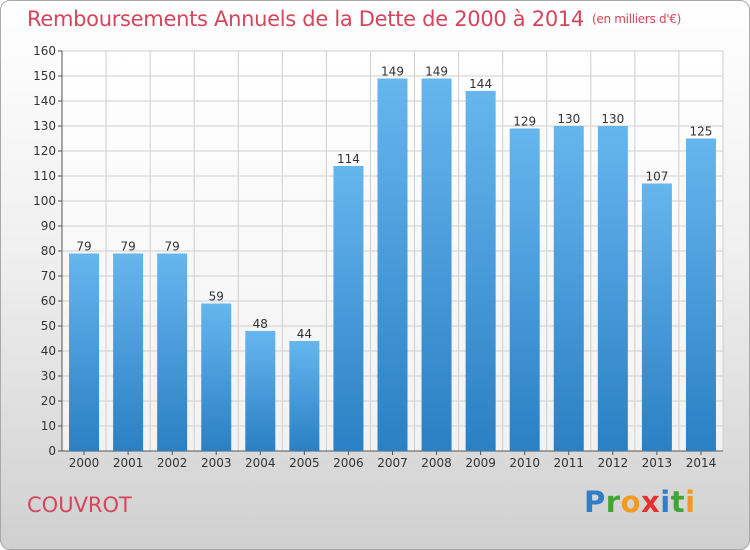  I want to click on proxiti-logo: Proxiti, so click(640, 502).